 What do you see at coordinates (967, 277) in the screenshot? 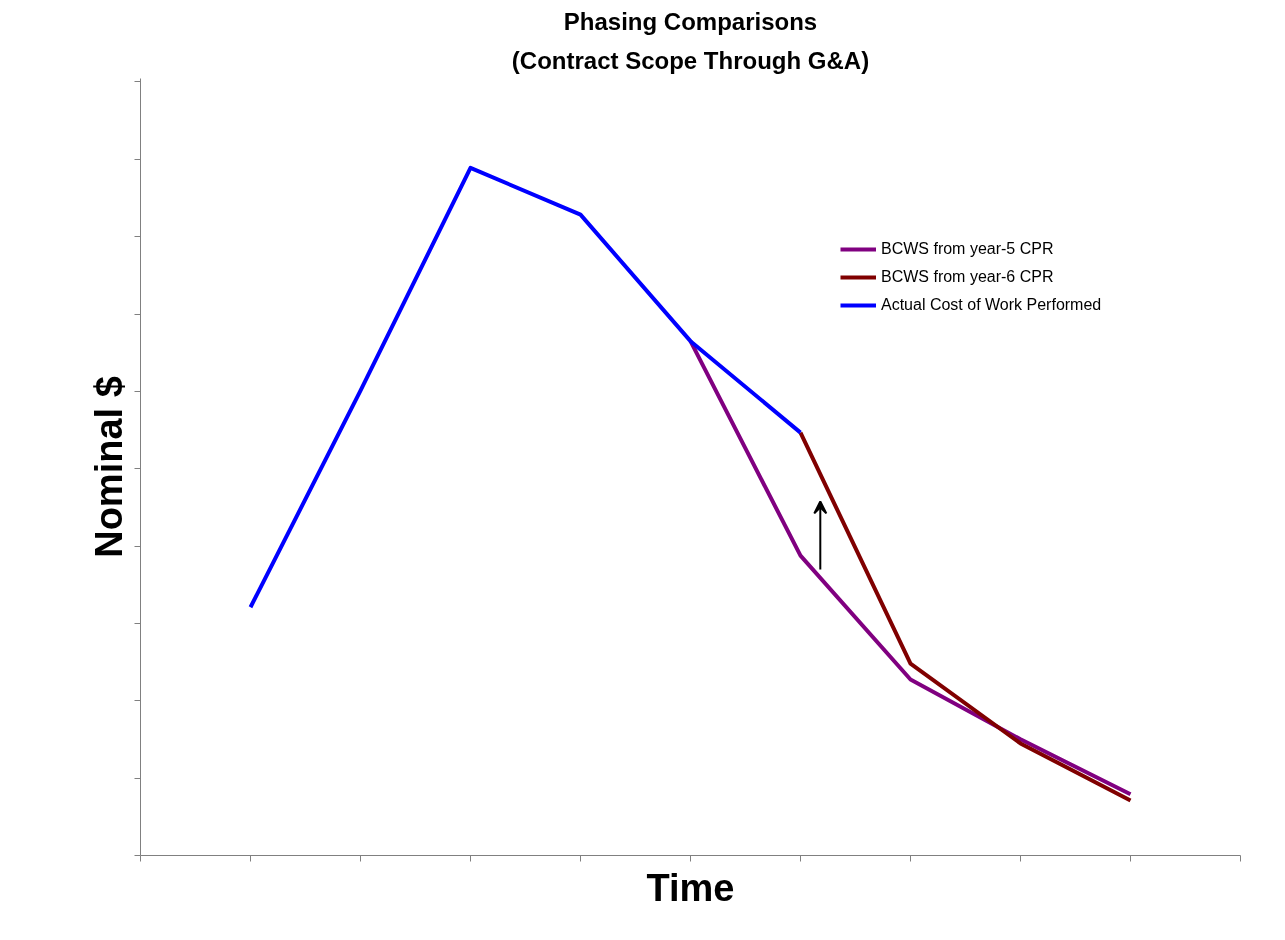
I see `legend-label: BCWS from year-6 CPR` at bounding box center [967, 277].